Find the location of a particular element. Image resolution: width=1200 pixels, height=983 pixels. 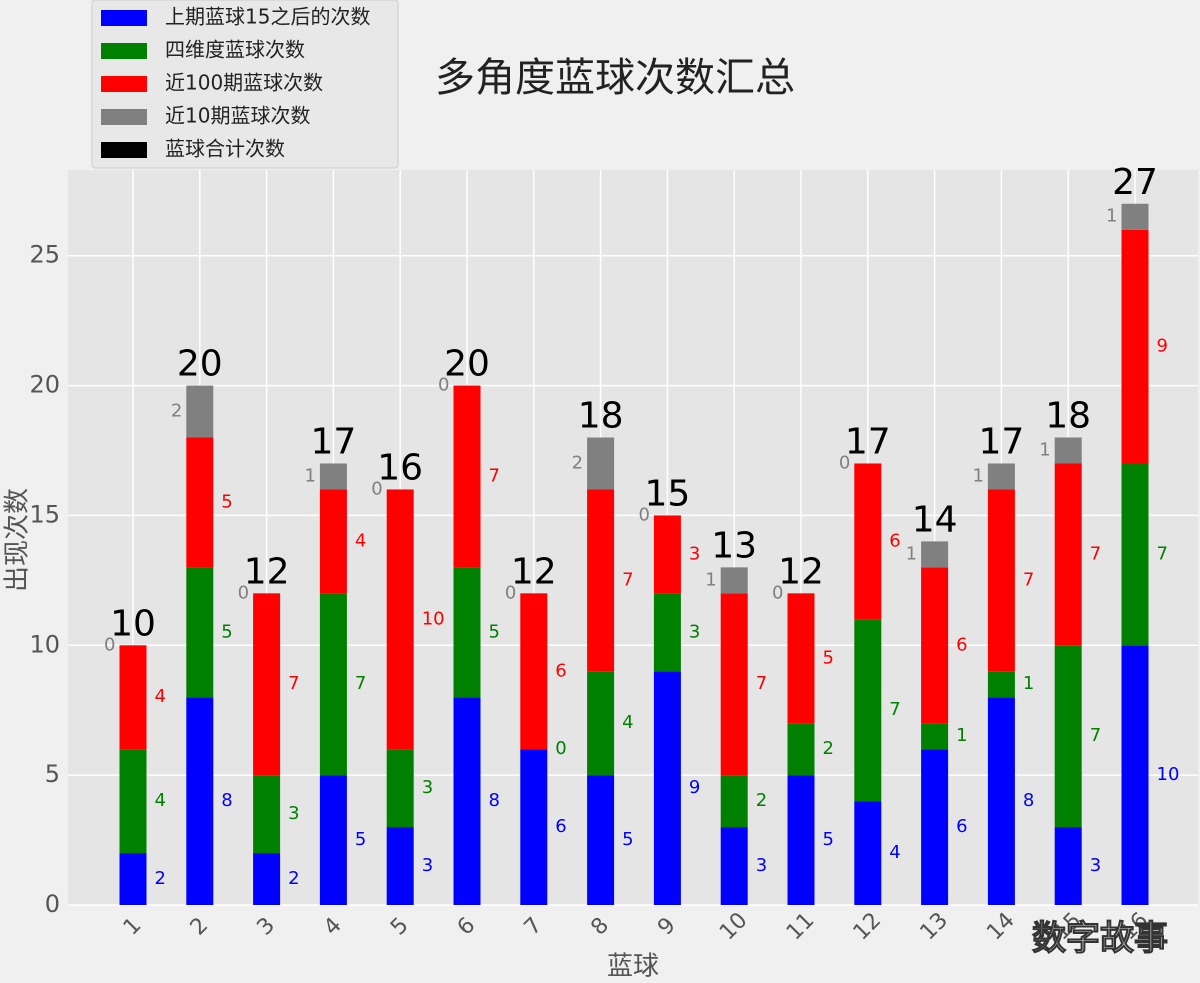

legend-box is located at coordinates (245, 84).